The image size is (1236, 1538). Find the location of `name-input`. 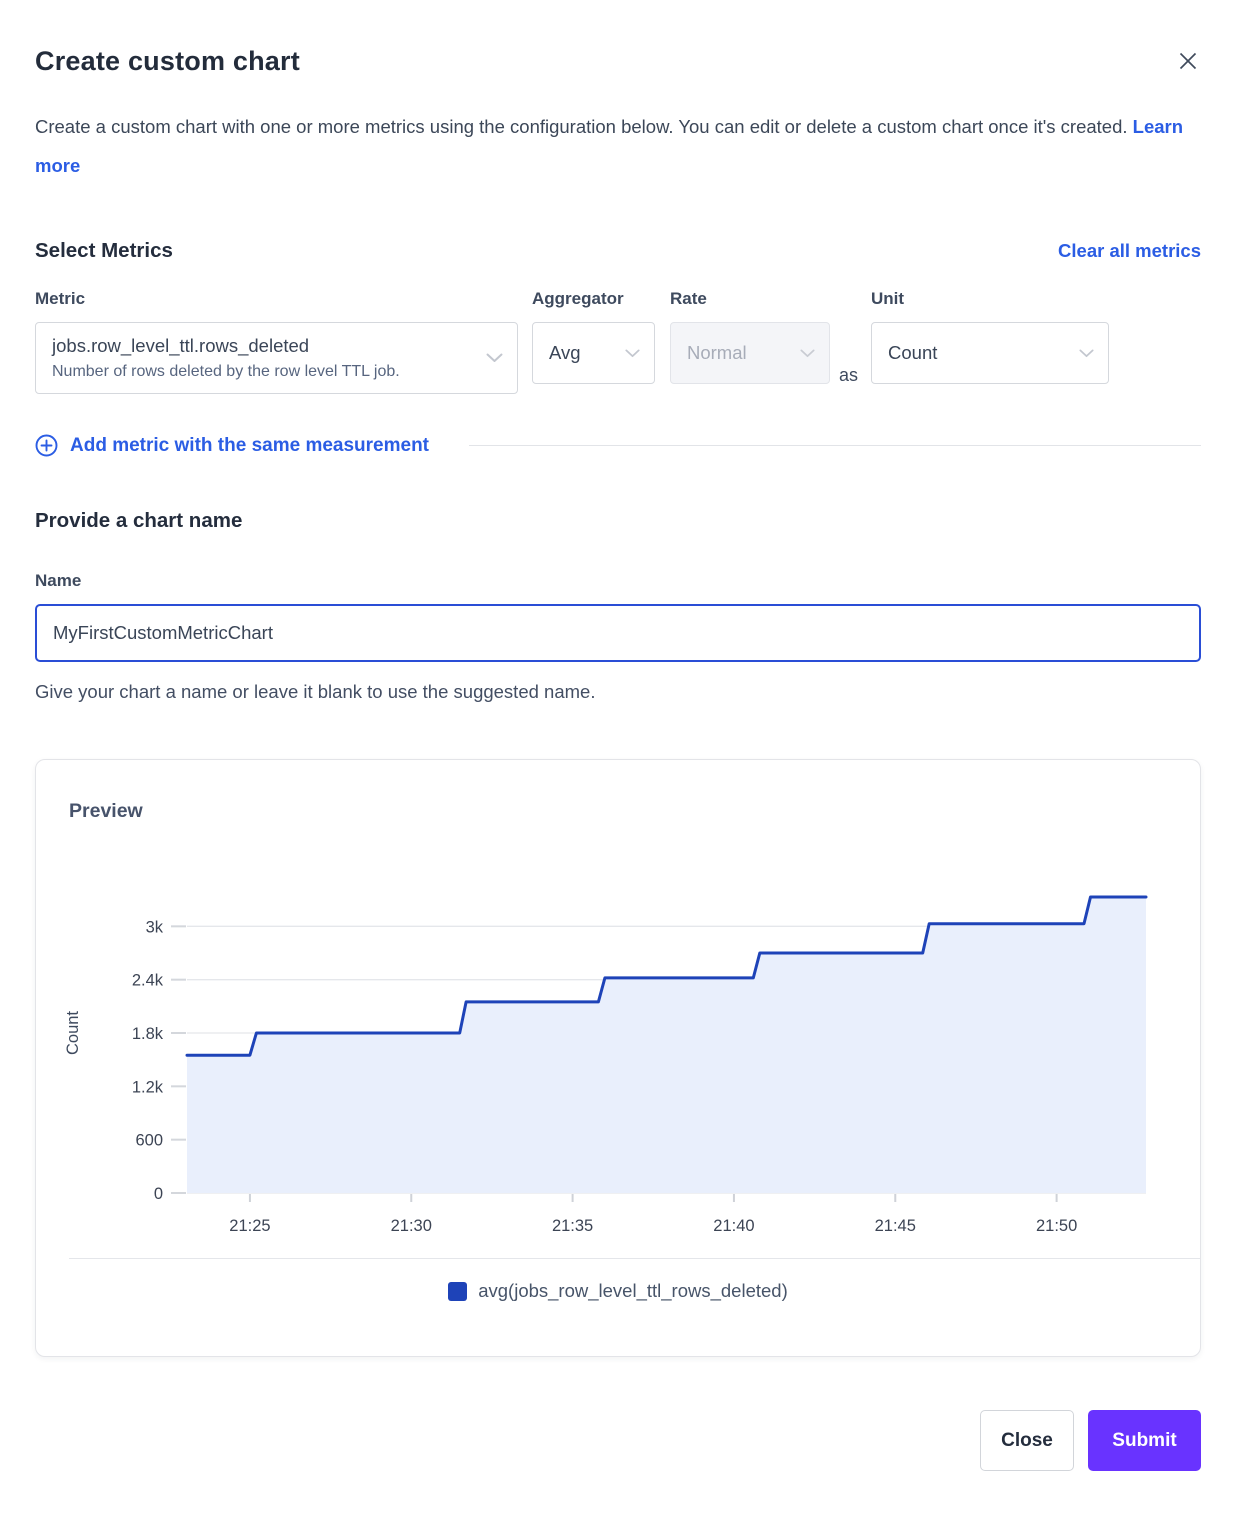

name-input is located at coordinates (618, 633).